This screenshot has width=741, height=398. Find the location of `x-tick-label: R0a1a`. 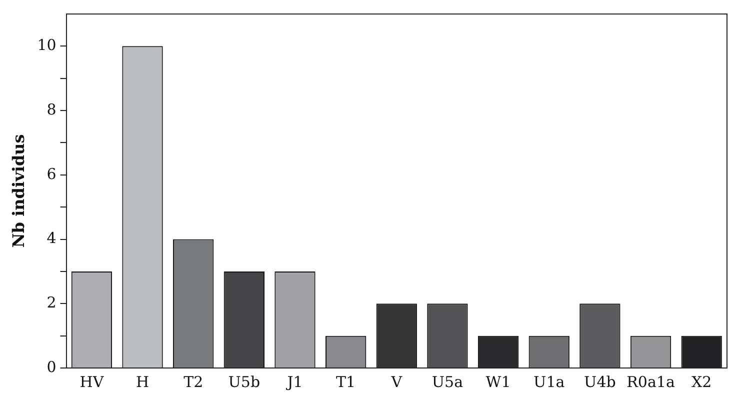

x-tick-label: R0a1a is located at coordinates (650, 381).